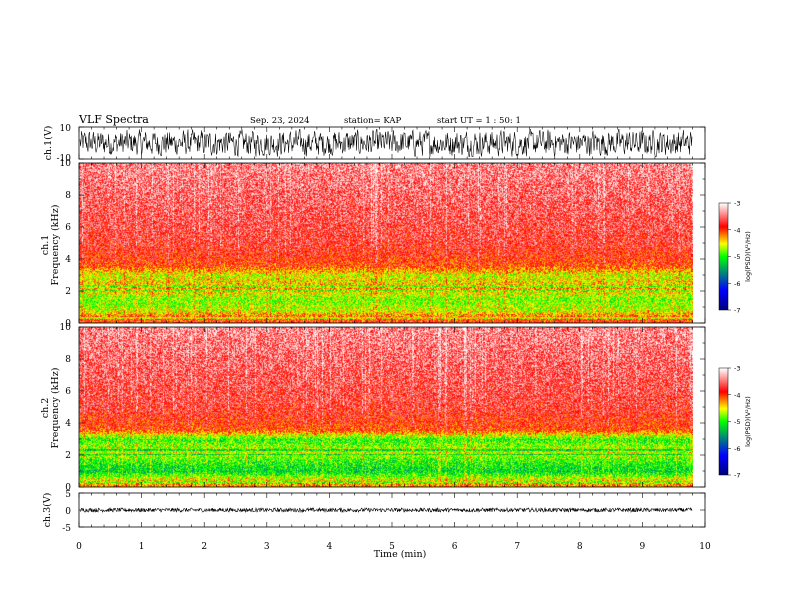 This screenshot has height=612, width=792. I want to click on ch1-ytick-top: 10, so click(66, 129).